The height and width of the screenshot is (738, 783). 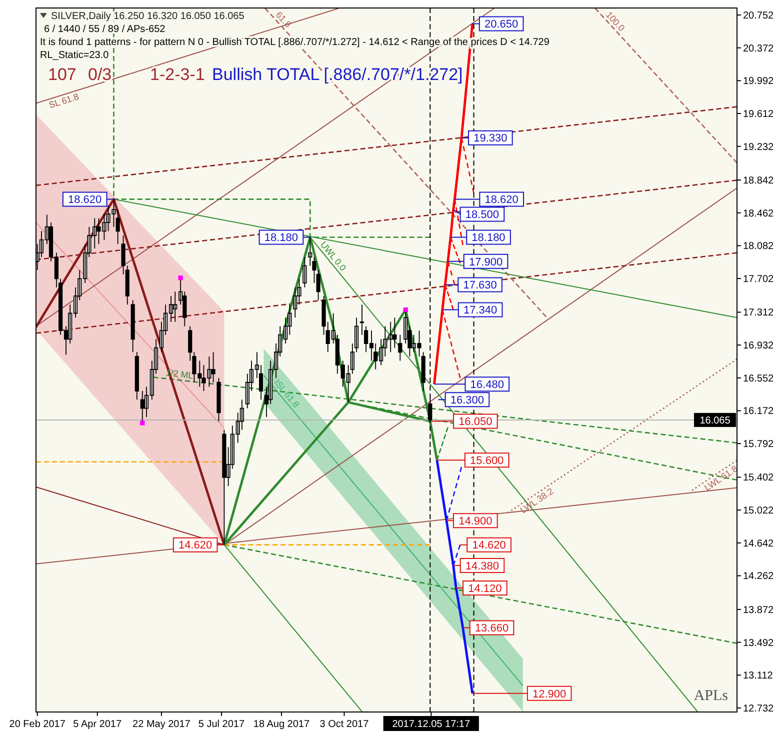 What do you see at coordinates (281, 724) in the screenshot?
I see `x-tick-label: 18 Aug 2017` at bounding box center [281, 724].